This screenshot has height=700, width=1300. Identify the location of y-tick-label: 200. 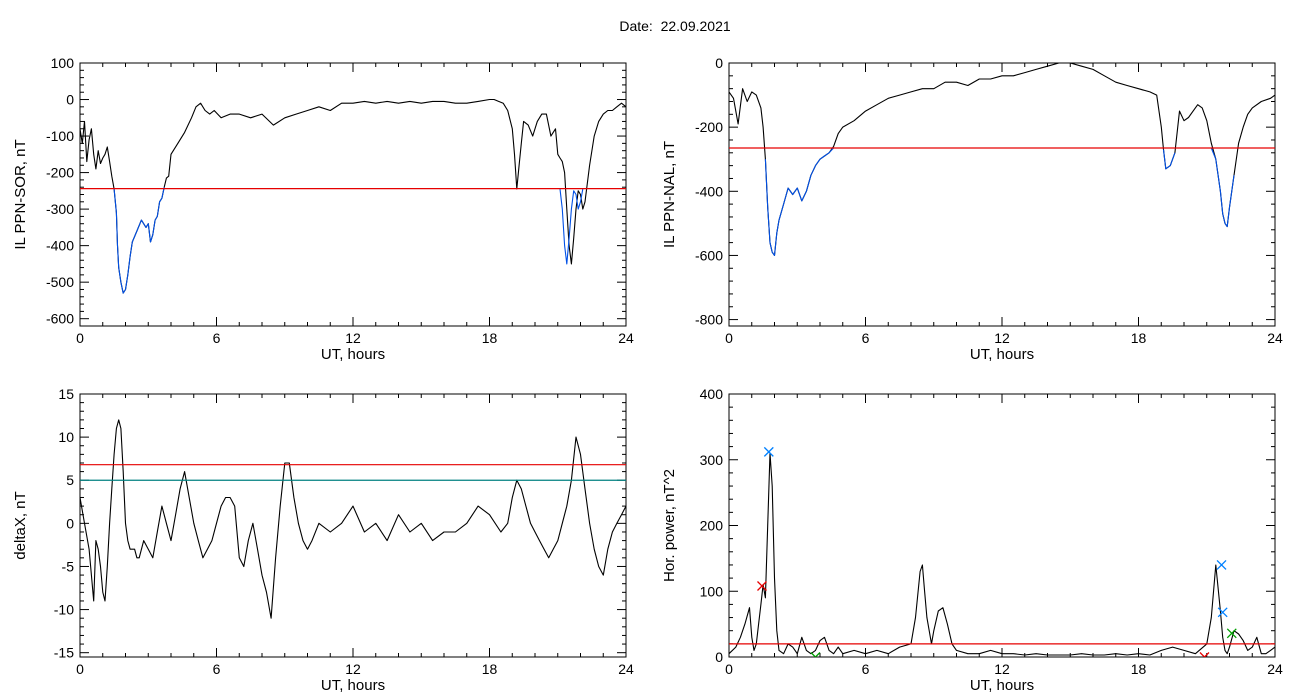
(712, 526).